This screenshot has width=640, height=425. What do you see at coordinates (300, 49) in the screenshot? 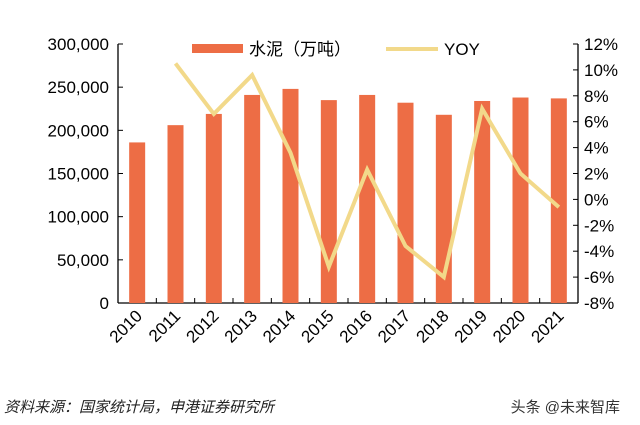
I see `legend-label-bar: 水泥（万吨）` at bounding box center [300, 49].